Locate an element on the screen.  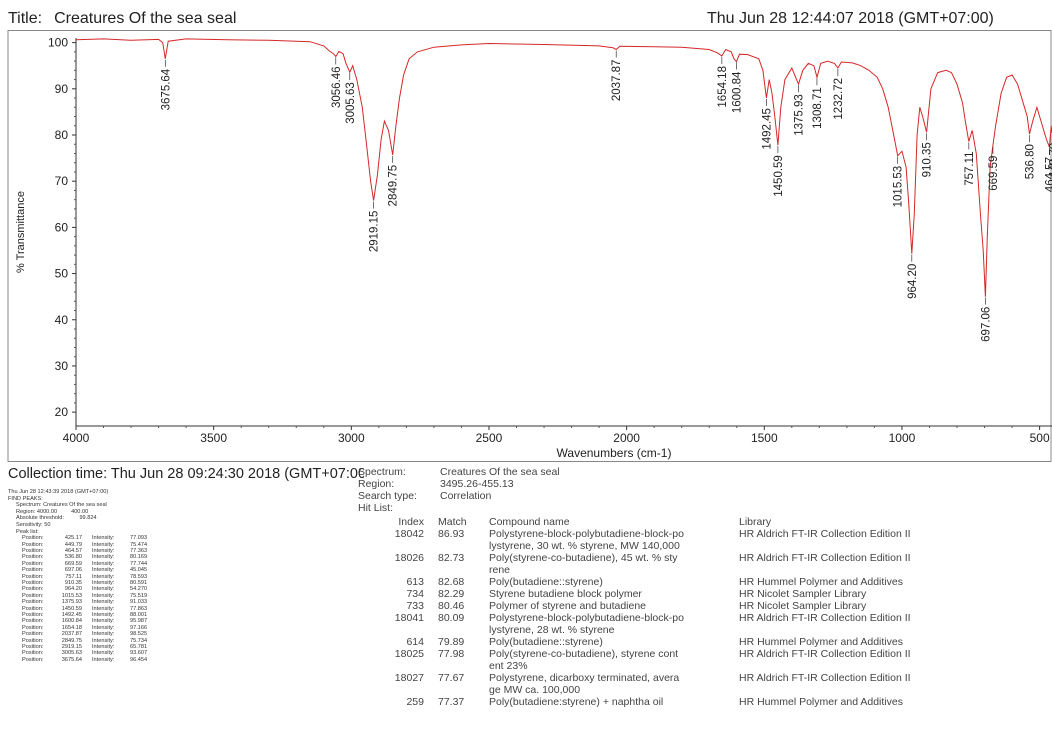
peak-intensity: 77.863 is located at coordinates (139, 608).